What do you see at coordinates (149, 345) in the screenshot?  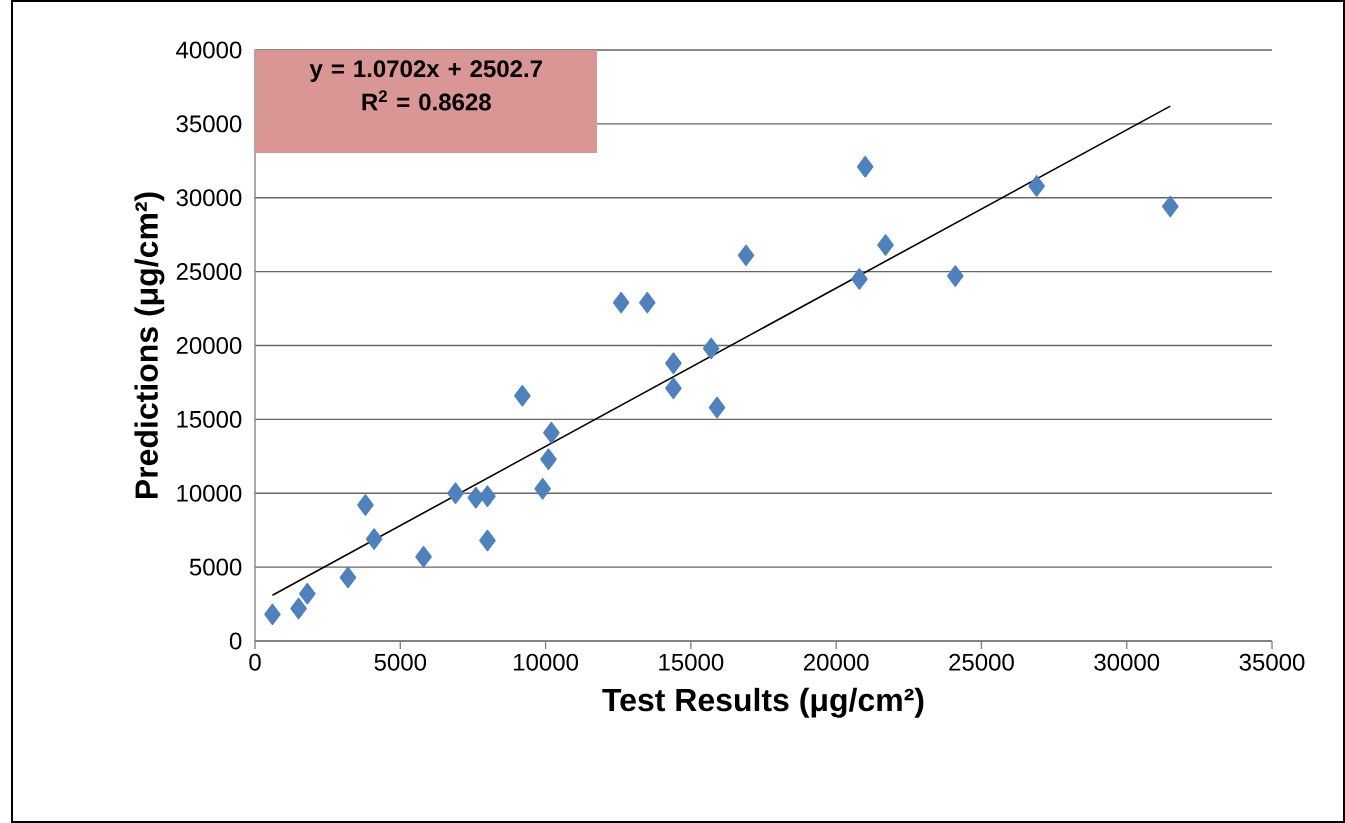 I see `y-axis-title: Predictions (μg/cm²)` at bounding box center [149, 345].